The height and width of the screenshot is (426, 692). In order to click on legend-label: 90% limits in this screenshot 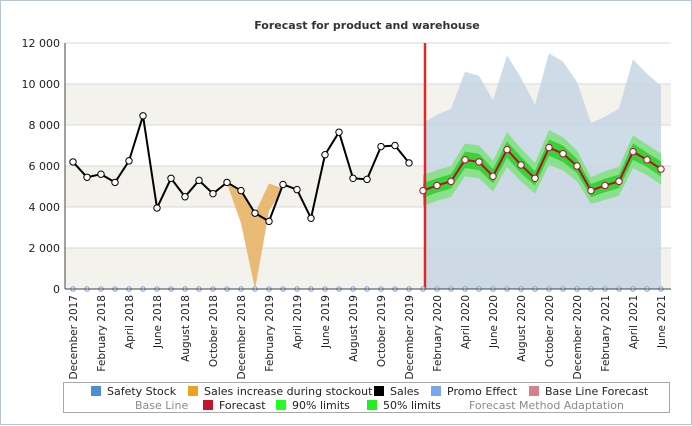, I will do `click(321, 405)`.